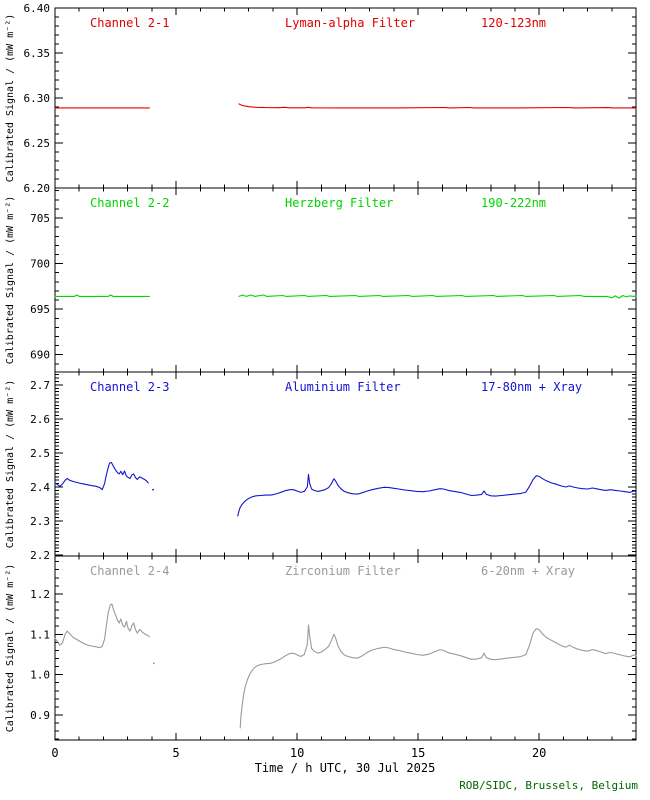 The width and height of the screenshot is (650, 800). I want to click on y-tick-label: 695, so click(40, 309).